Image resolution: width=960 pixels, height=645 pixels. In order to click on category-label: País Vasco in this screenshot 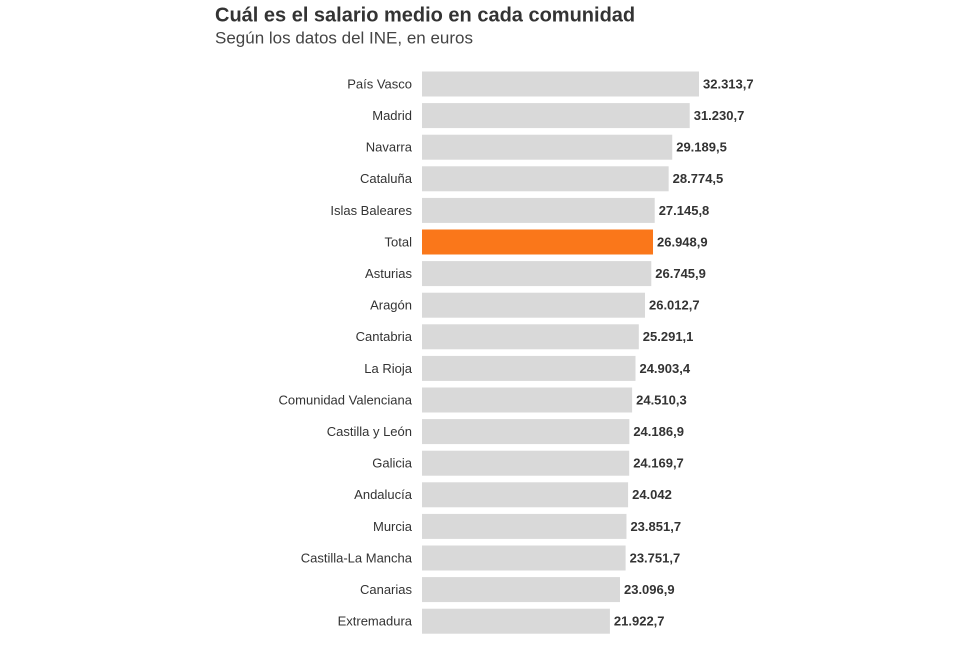, I will do `click(379, 83)`.